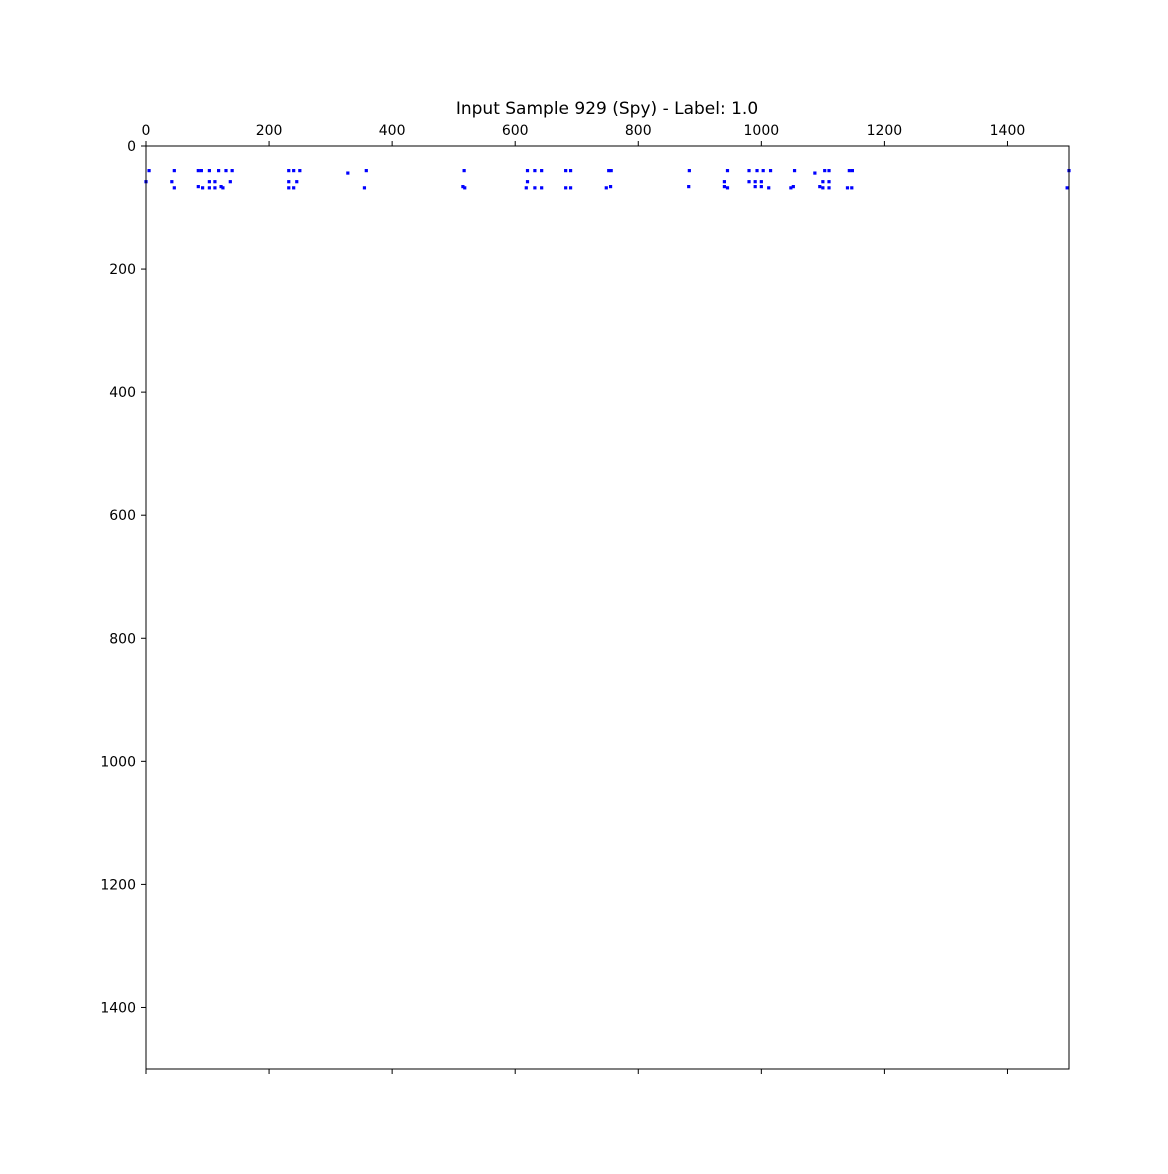  Describe the element at coordinates (122, 516) in the screenshot. I see `y-tick-label: 600` at that location.